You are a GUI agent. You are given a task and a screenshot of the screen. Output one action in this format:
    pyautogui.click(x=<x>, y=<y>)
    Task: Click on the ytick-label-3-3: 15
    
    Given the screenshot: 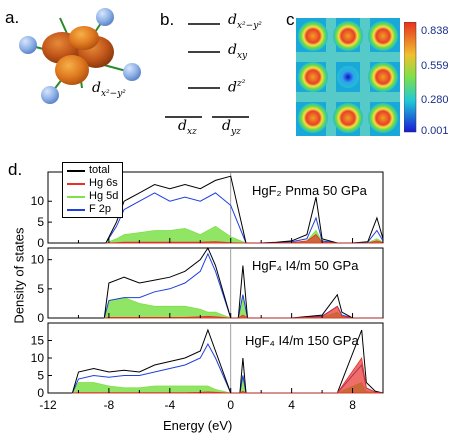 What is the action you would take?
    pyautogui.click(x=38, y=341)
    